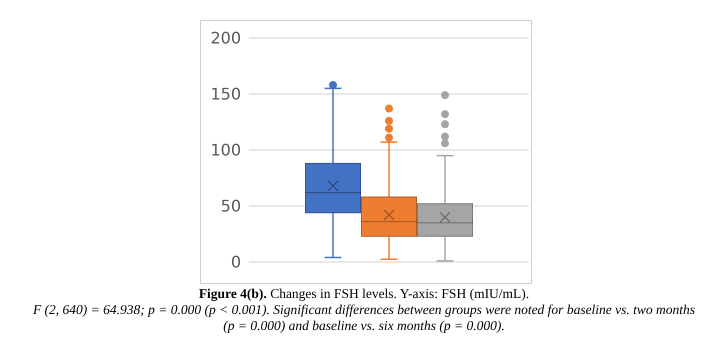  Describe the element at coordinates (364, 318) in the screenshot. I see `text: F (2, 640) = 64.938; p = 0.000 (p < 0.001). Significant differences between groups were noted for baseline vs. two months (p = 0.000) and baseline vs. six months (p = 0.000).` at that location.